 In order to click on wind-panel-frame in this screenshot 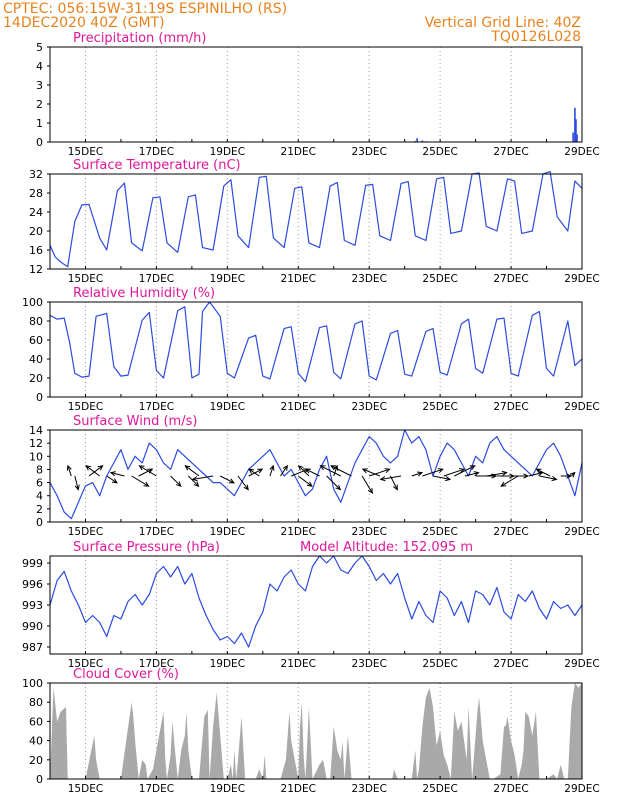, I will do `click(316, 476)`.